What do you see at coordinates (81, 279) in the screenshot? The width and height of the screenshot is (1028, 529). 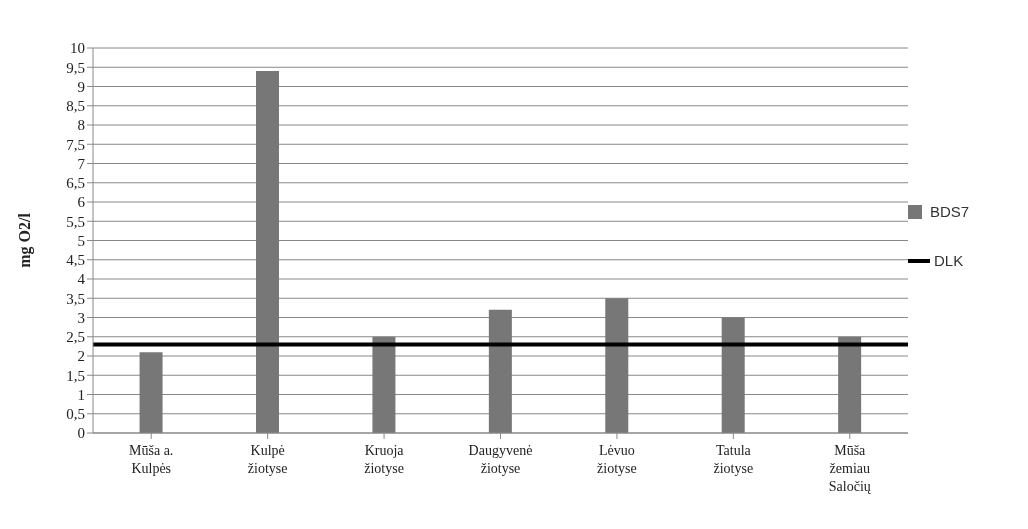 I see `y-tick-label: 4` at bounding box center [81, 279].